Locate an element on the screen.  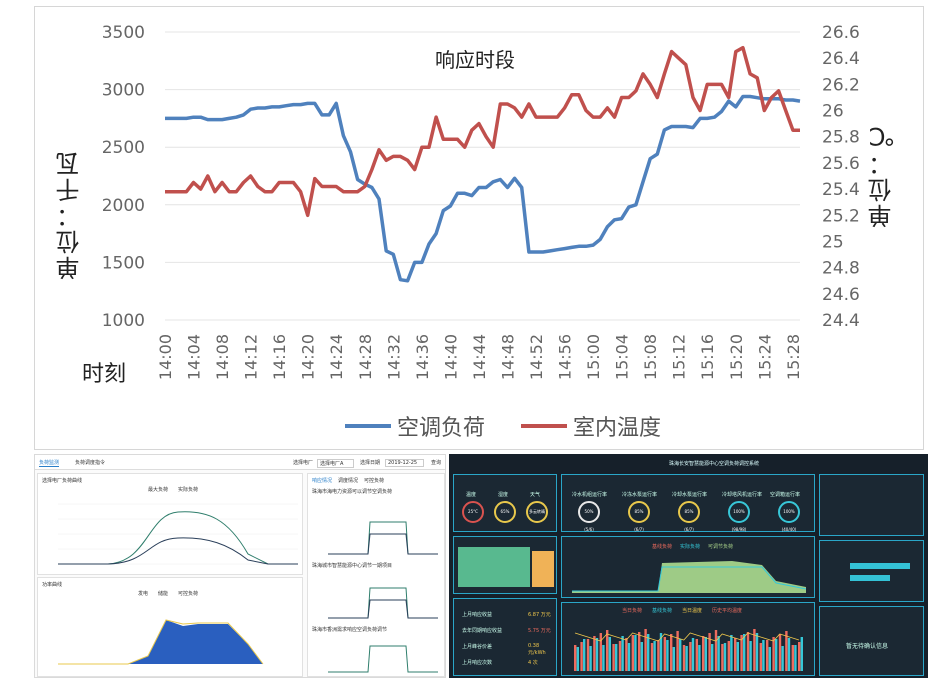
y-tick-left-4: 3000 is located at coordinates (123, 91).